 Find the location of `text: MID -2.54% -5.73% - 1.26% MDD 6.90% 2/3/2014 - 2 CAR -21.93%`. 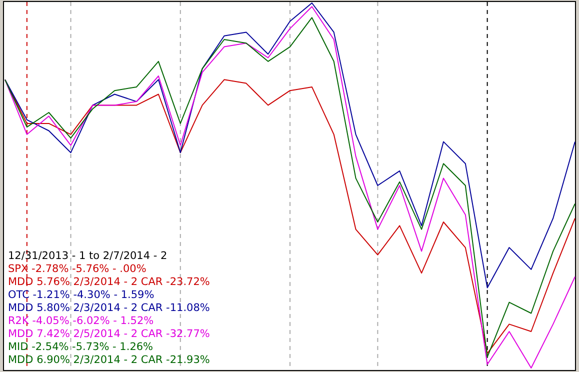

text: MID -2.54% -5.73% - 1.26% MDD 6.90% 2/3/2014 - 2 CAR -21.93% is located at coordinates (109, 353).